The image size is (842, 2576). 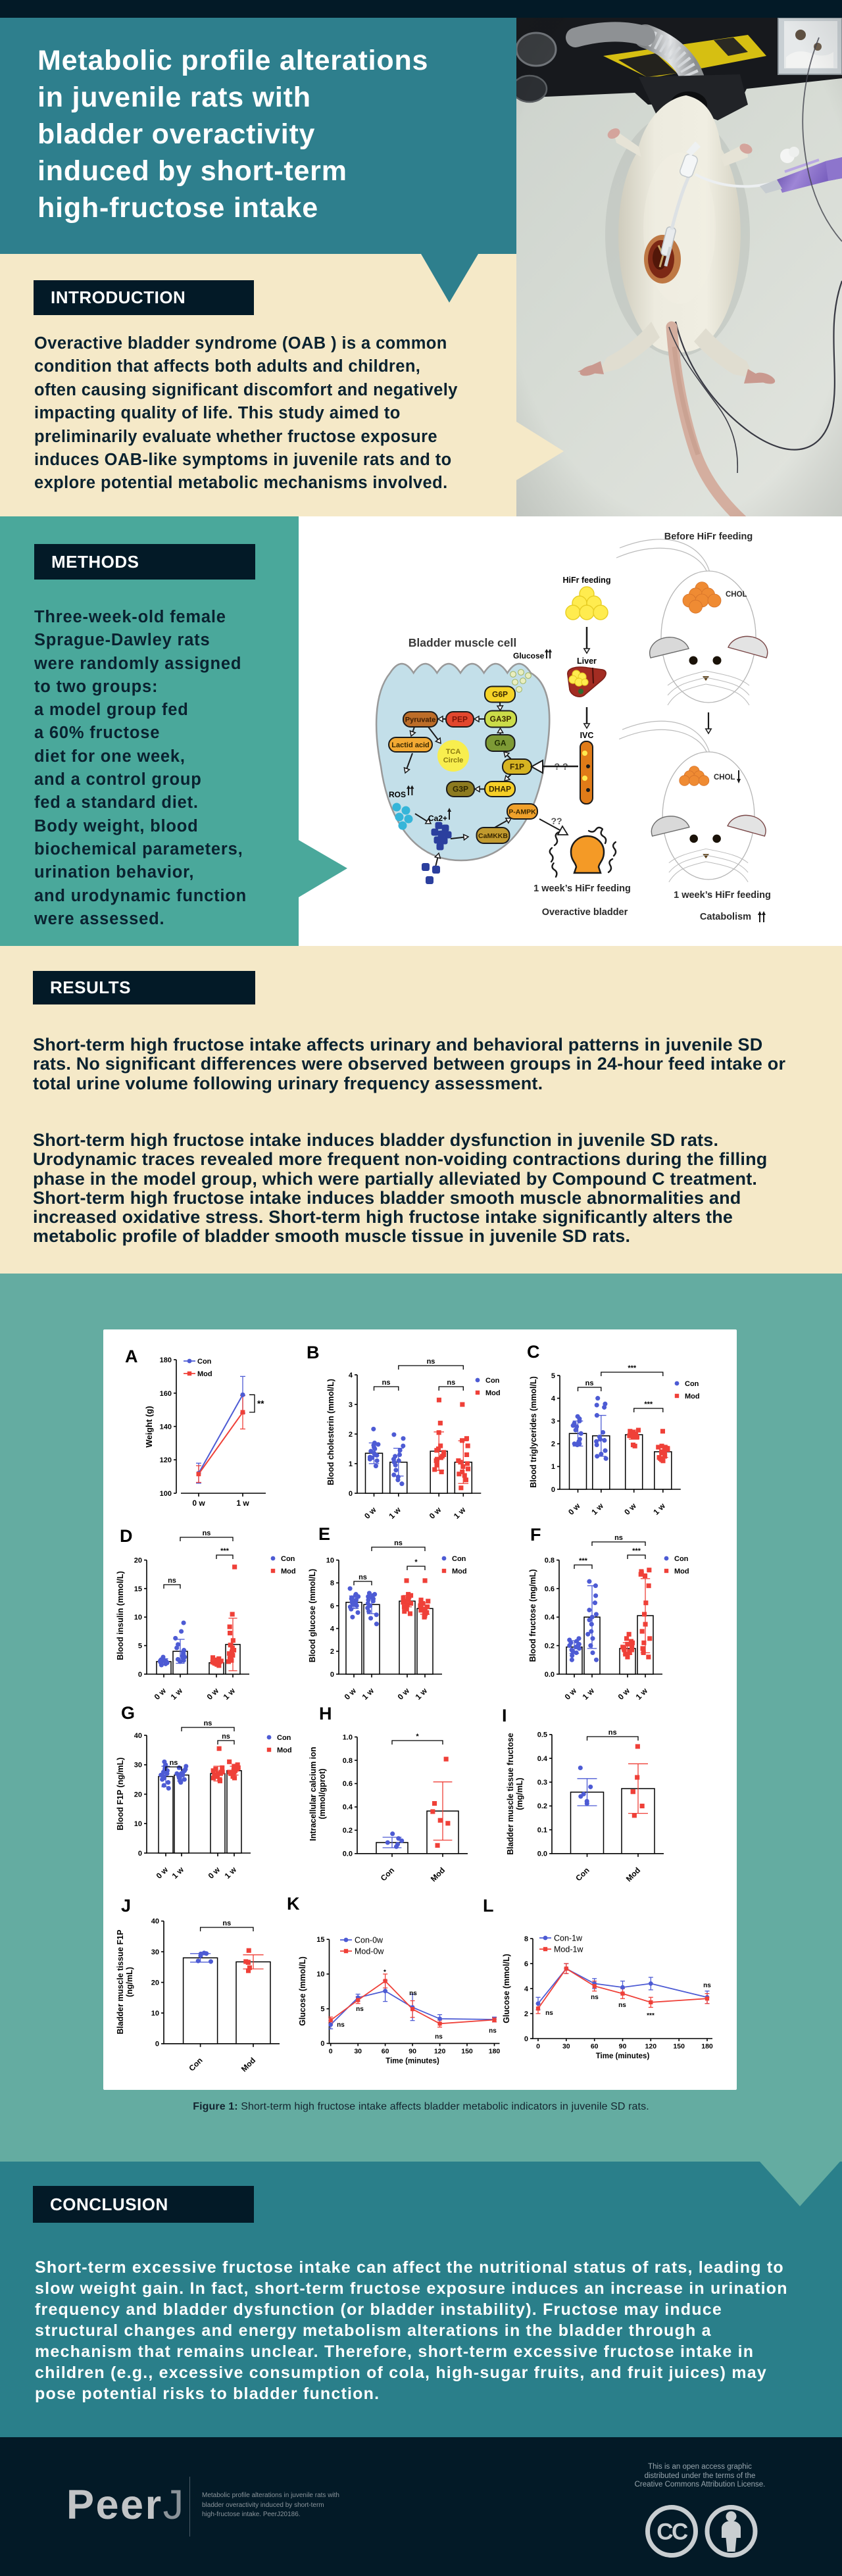 What do you see at coordinates (493, 836) in the screenshot?
I see `svg-text: CaMKKB` at bounding box center [493, 836].